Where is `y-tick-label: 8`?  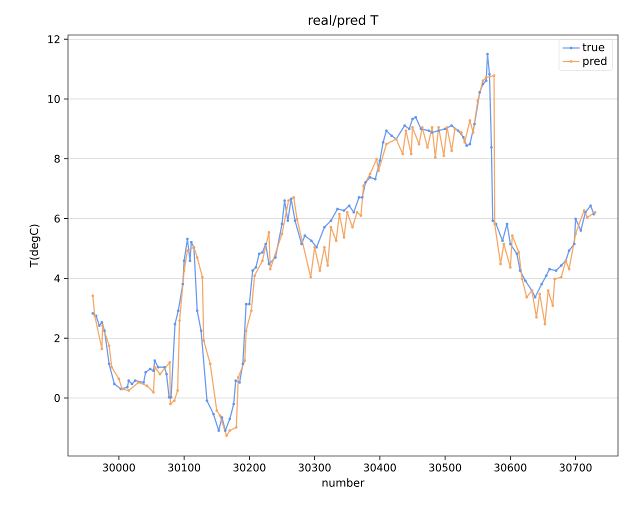
y-tick-label: 8 is located at coordinates (57, 158).